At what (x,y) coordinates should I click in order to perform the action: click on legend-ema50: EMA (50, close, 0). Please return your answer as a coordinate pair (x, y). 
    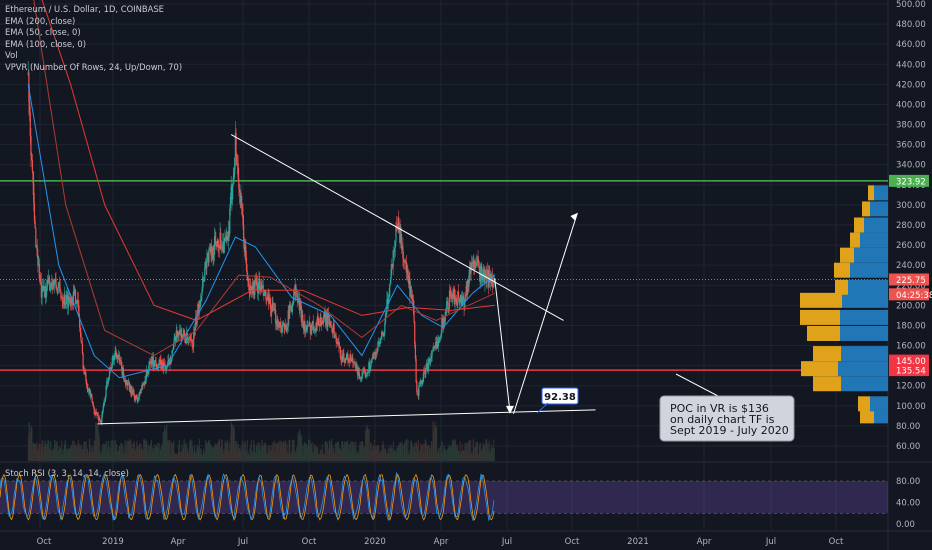
    Looking at the image, I should click on (43, 32).